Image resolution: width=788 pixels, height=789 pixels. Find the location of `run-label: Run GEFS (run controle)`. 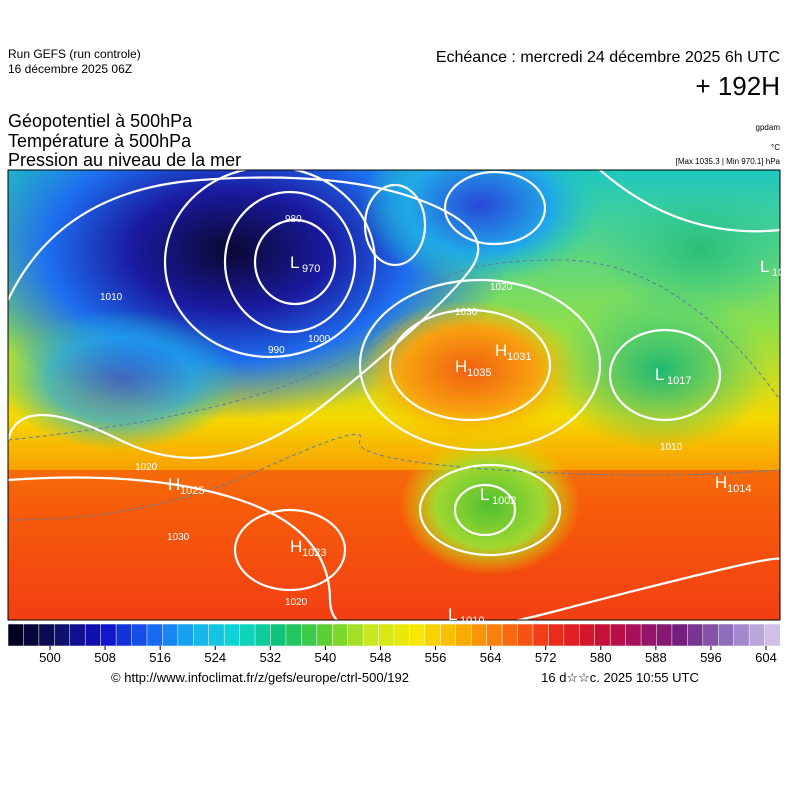

run-label: Run GEFS (run controle) is located at coordinates (74, 54).